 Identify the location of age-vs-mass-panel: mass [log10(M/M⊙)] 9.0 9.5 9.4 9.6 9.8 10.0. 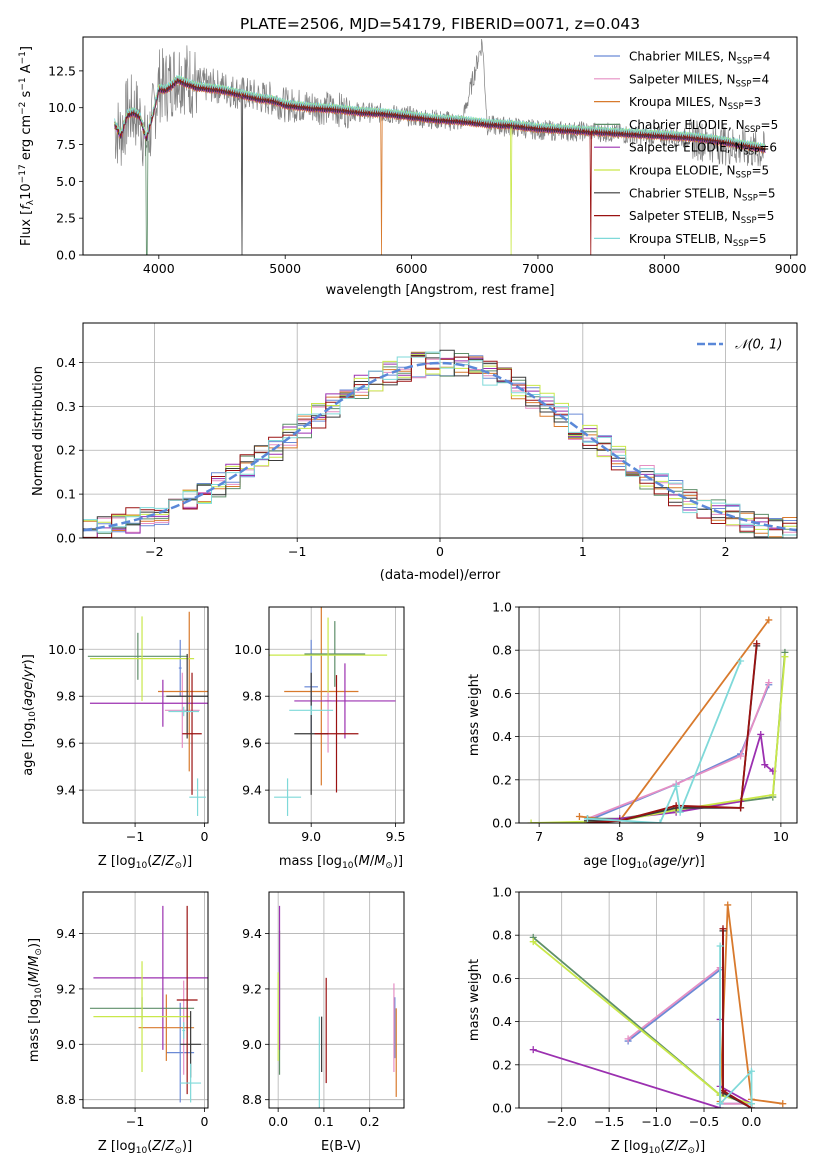
(320, 738).